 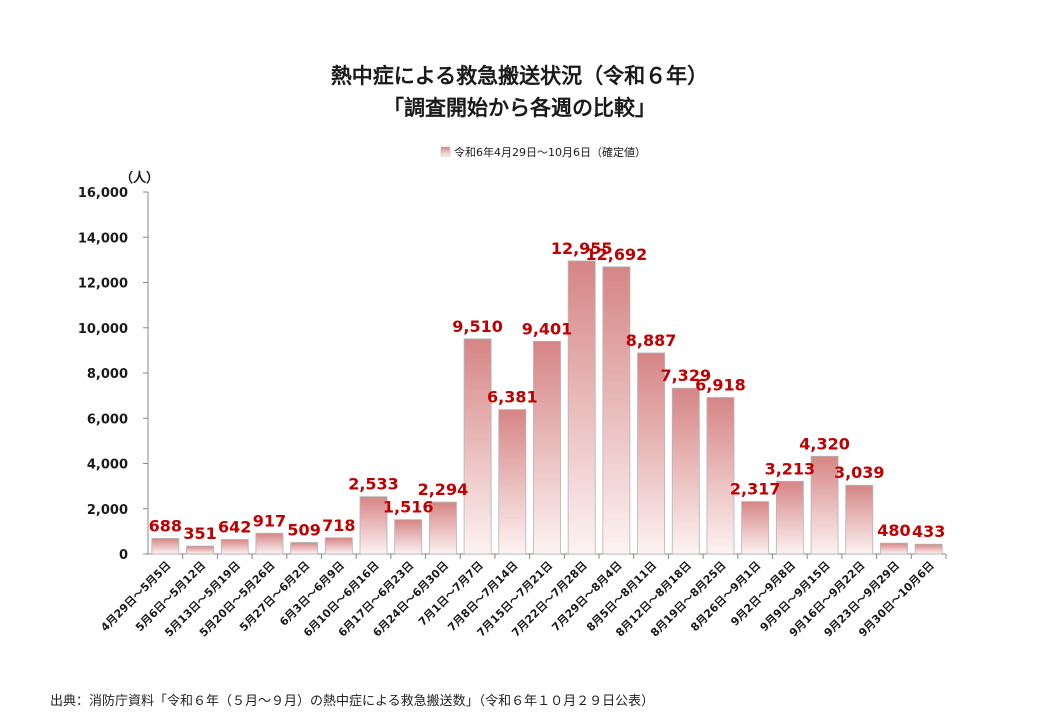 I want to click on y-tick-label: 10,000, so click(x=103, y=329).